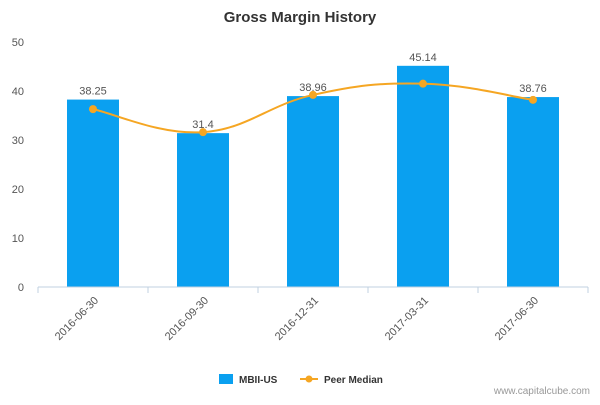  What do you see at coordinates (313, 88) in the screenshot?
I see `bar-value-label-2: 38.96` at bounding box center [313, 88].